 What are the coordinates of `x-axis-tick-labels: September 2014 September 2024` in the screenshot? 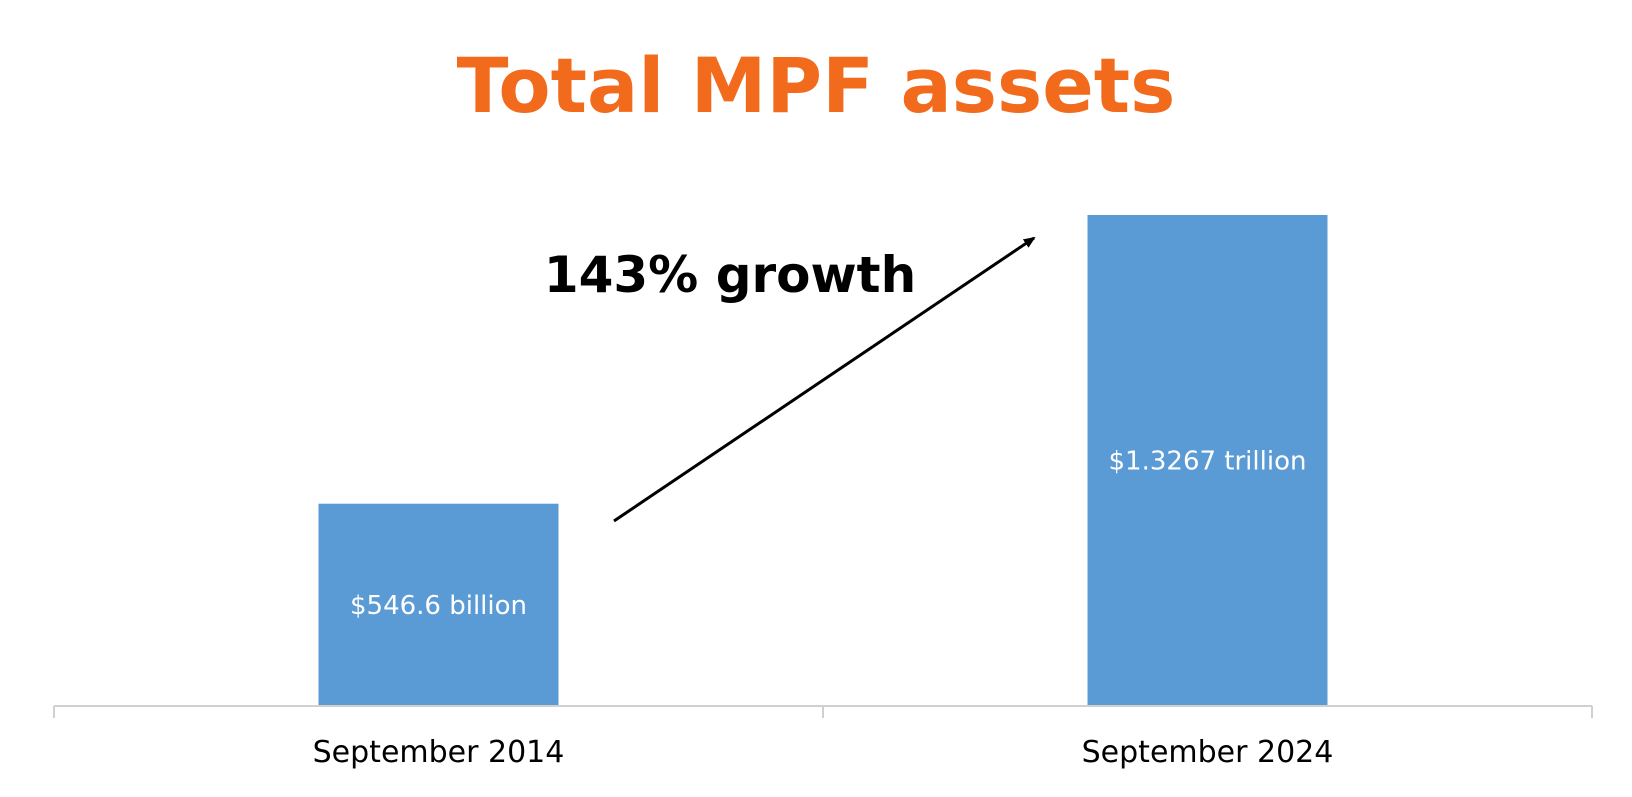 It's located at (823, 752).